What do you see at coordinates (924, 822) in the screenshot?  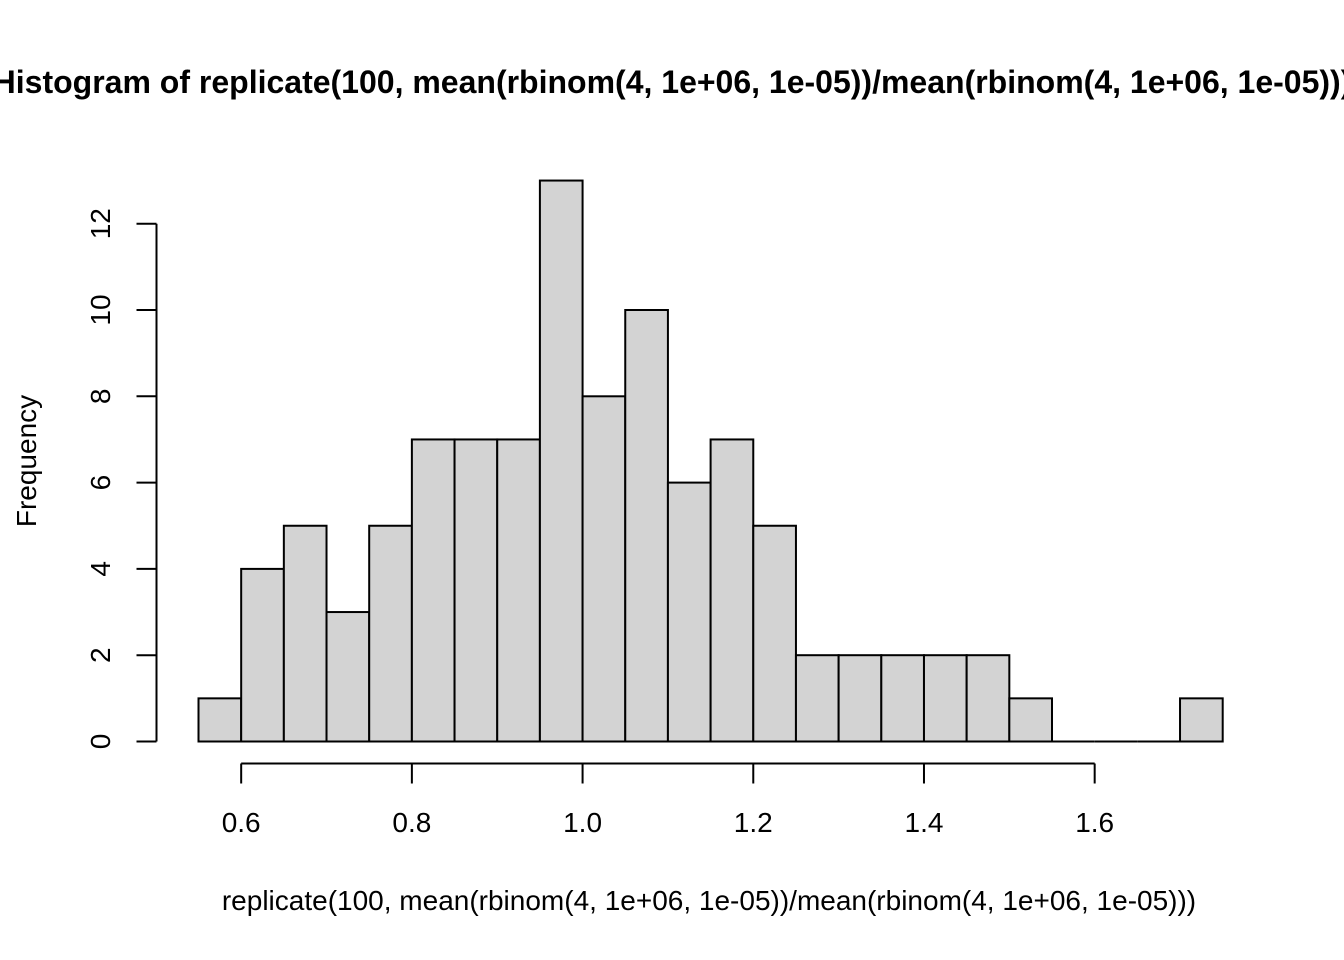 I see `x-tick-label: 1.4` at bounding box center [924, 822].